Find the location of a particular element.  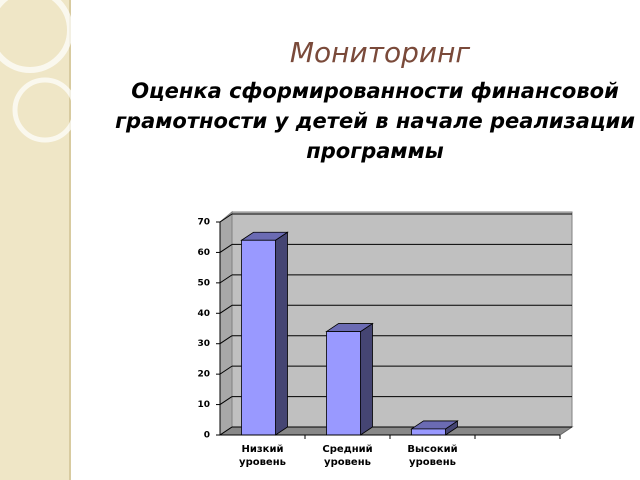

y-tick-label: 70 is located at coordinates (203, 223).